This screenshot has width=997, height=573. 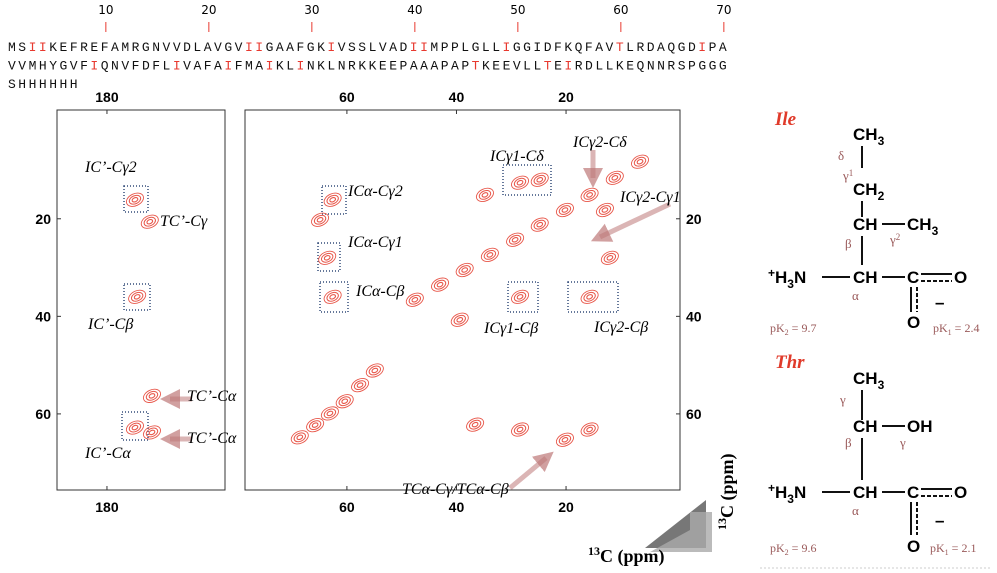 I want to click on ruler-label: 40, so click(x=414, y=10).